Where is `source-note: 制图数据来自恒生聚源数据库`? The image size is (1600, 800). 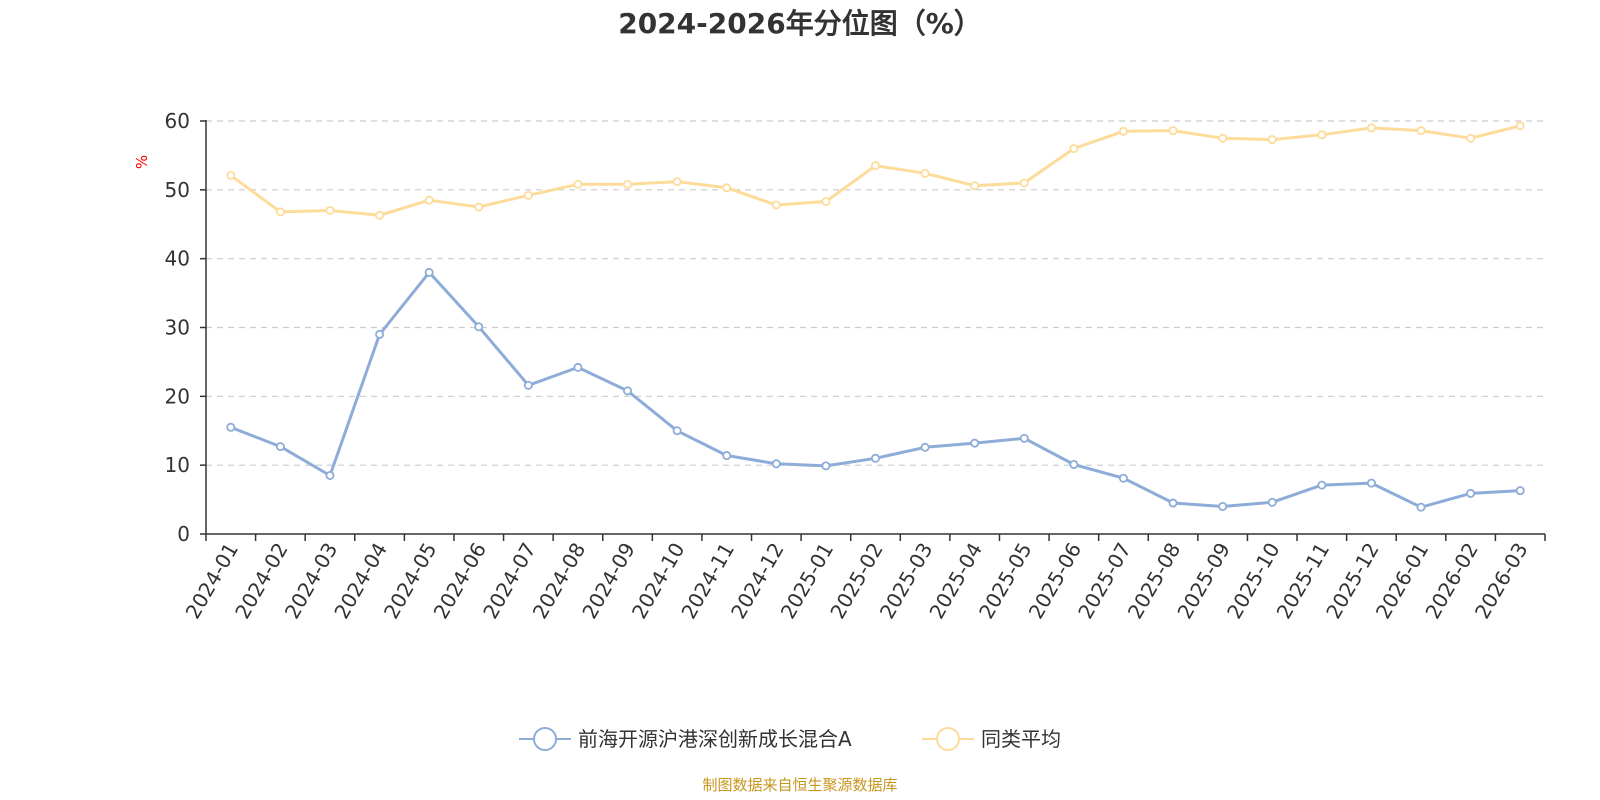 source-note: 制图数据来自恒生聚源数据库 is located at coordinates (799, 785).